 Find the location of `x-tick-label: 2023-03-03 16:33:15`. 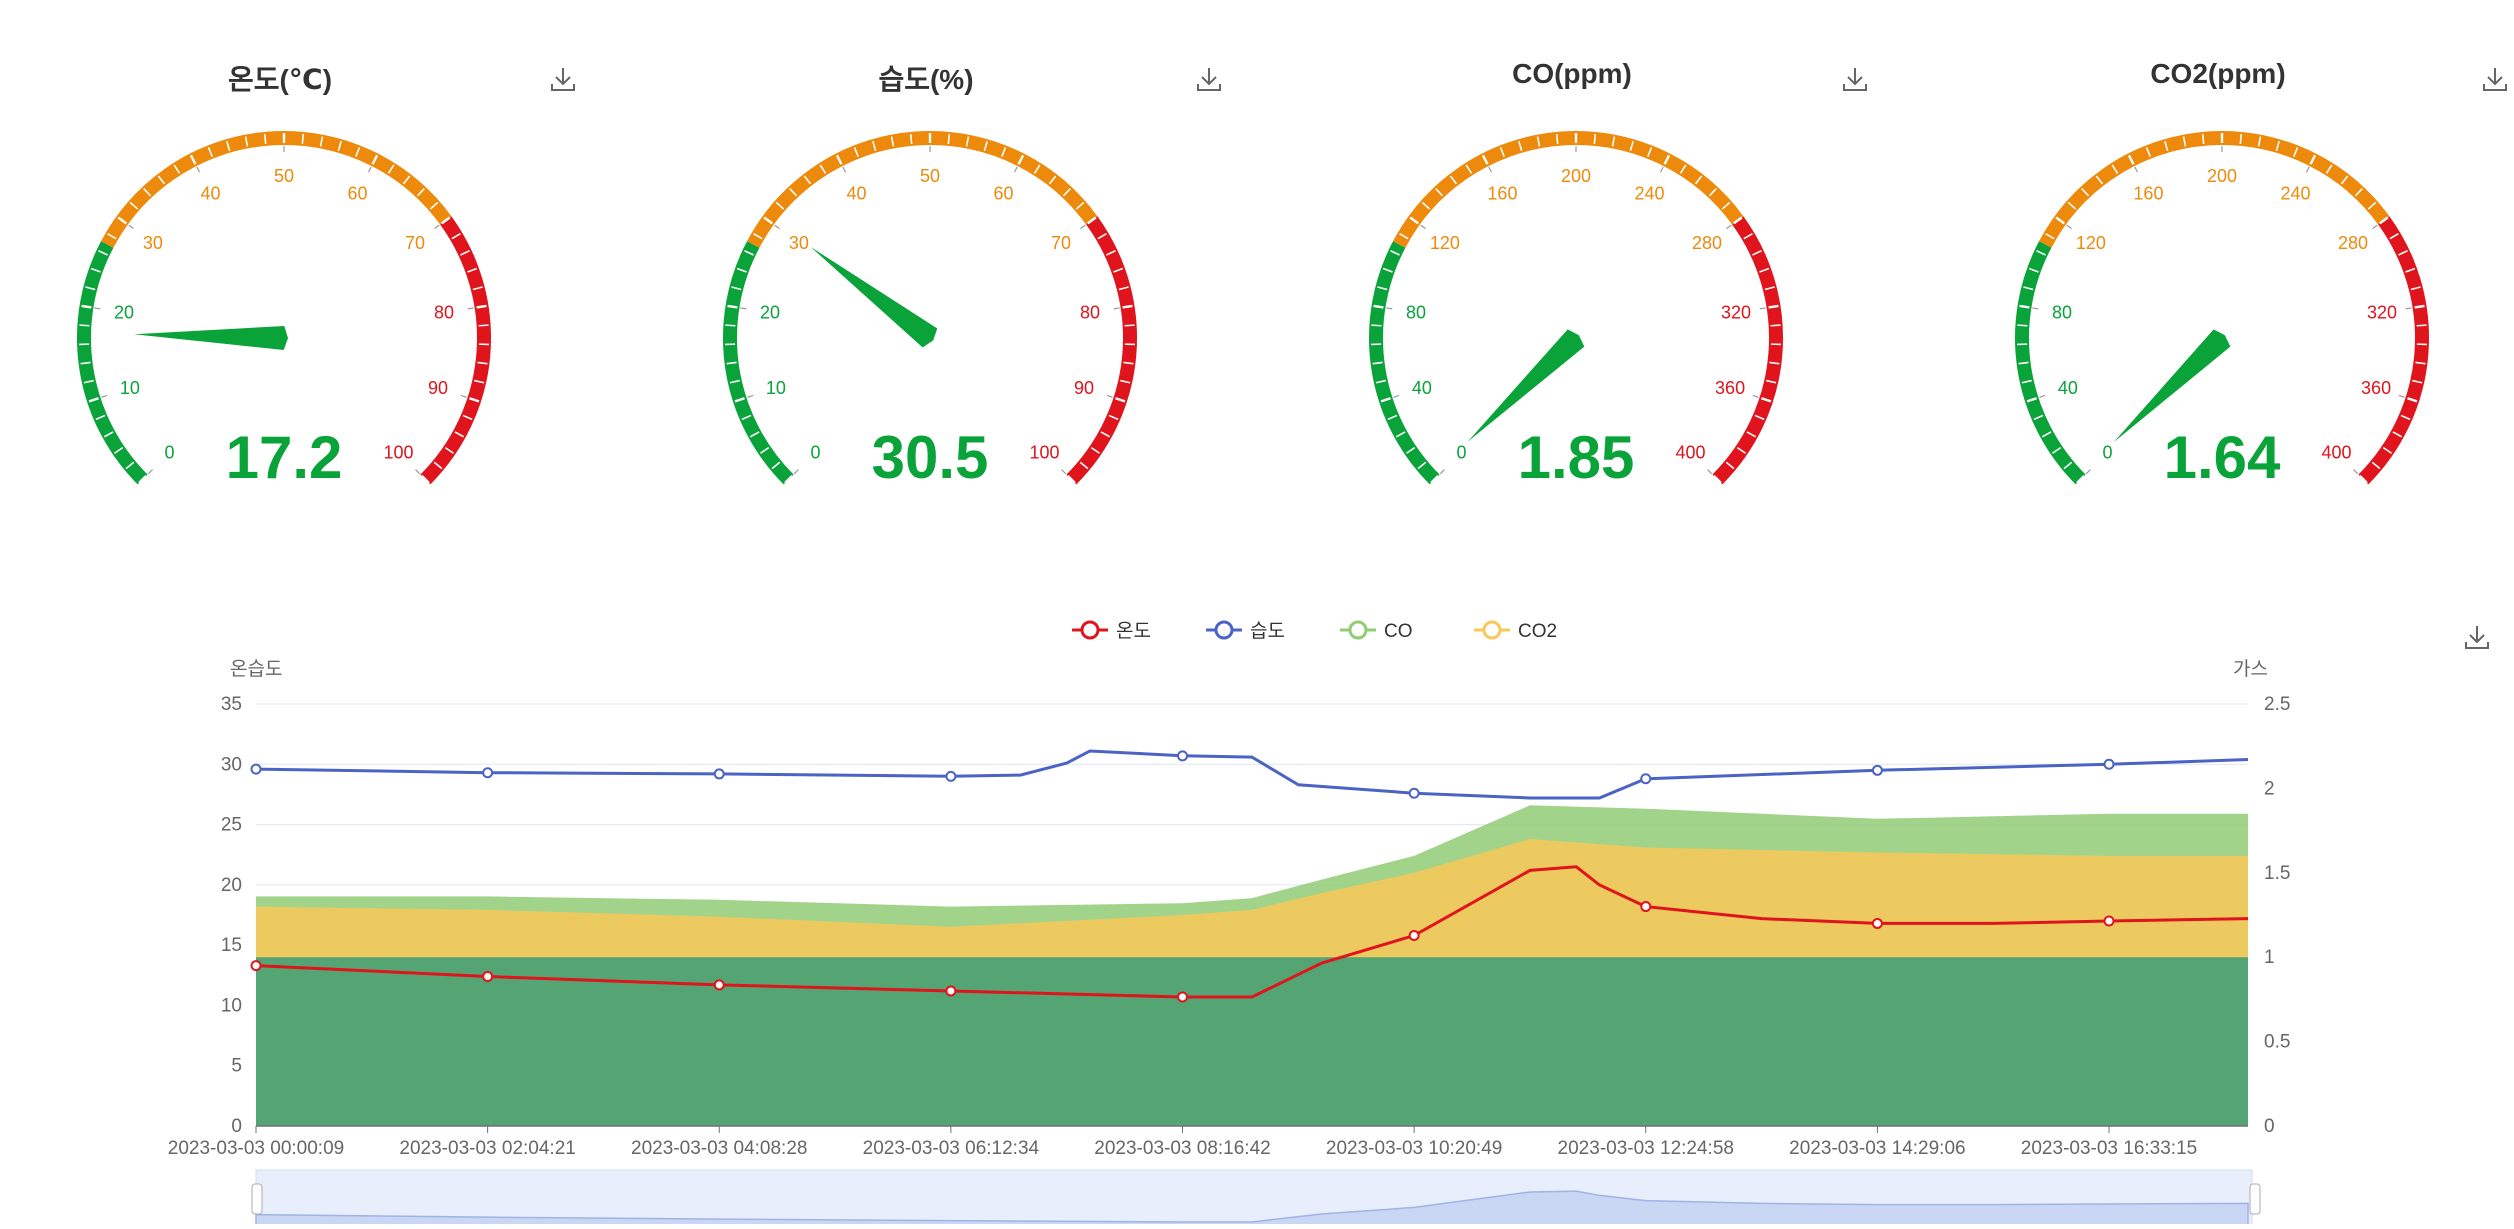

x-tick-label: 2023-03-03 16:33:15 is located at coordinates (2109, 1148).